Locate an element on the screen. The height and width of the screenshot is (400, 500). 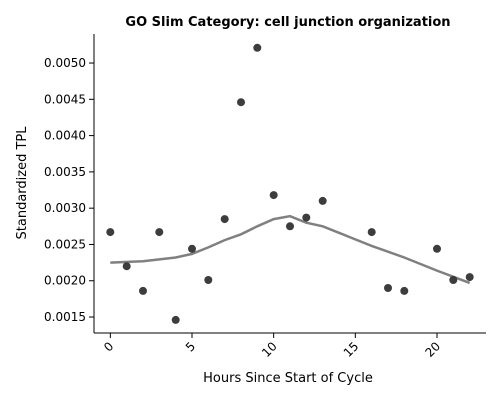
trend-line is located at coordinates (290, 249).